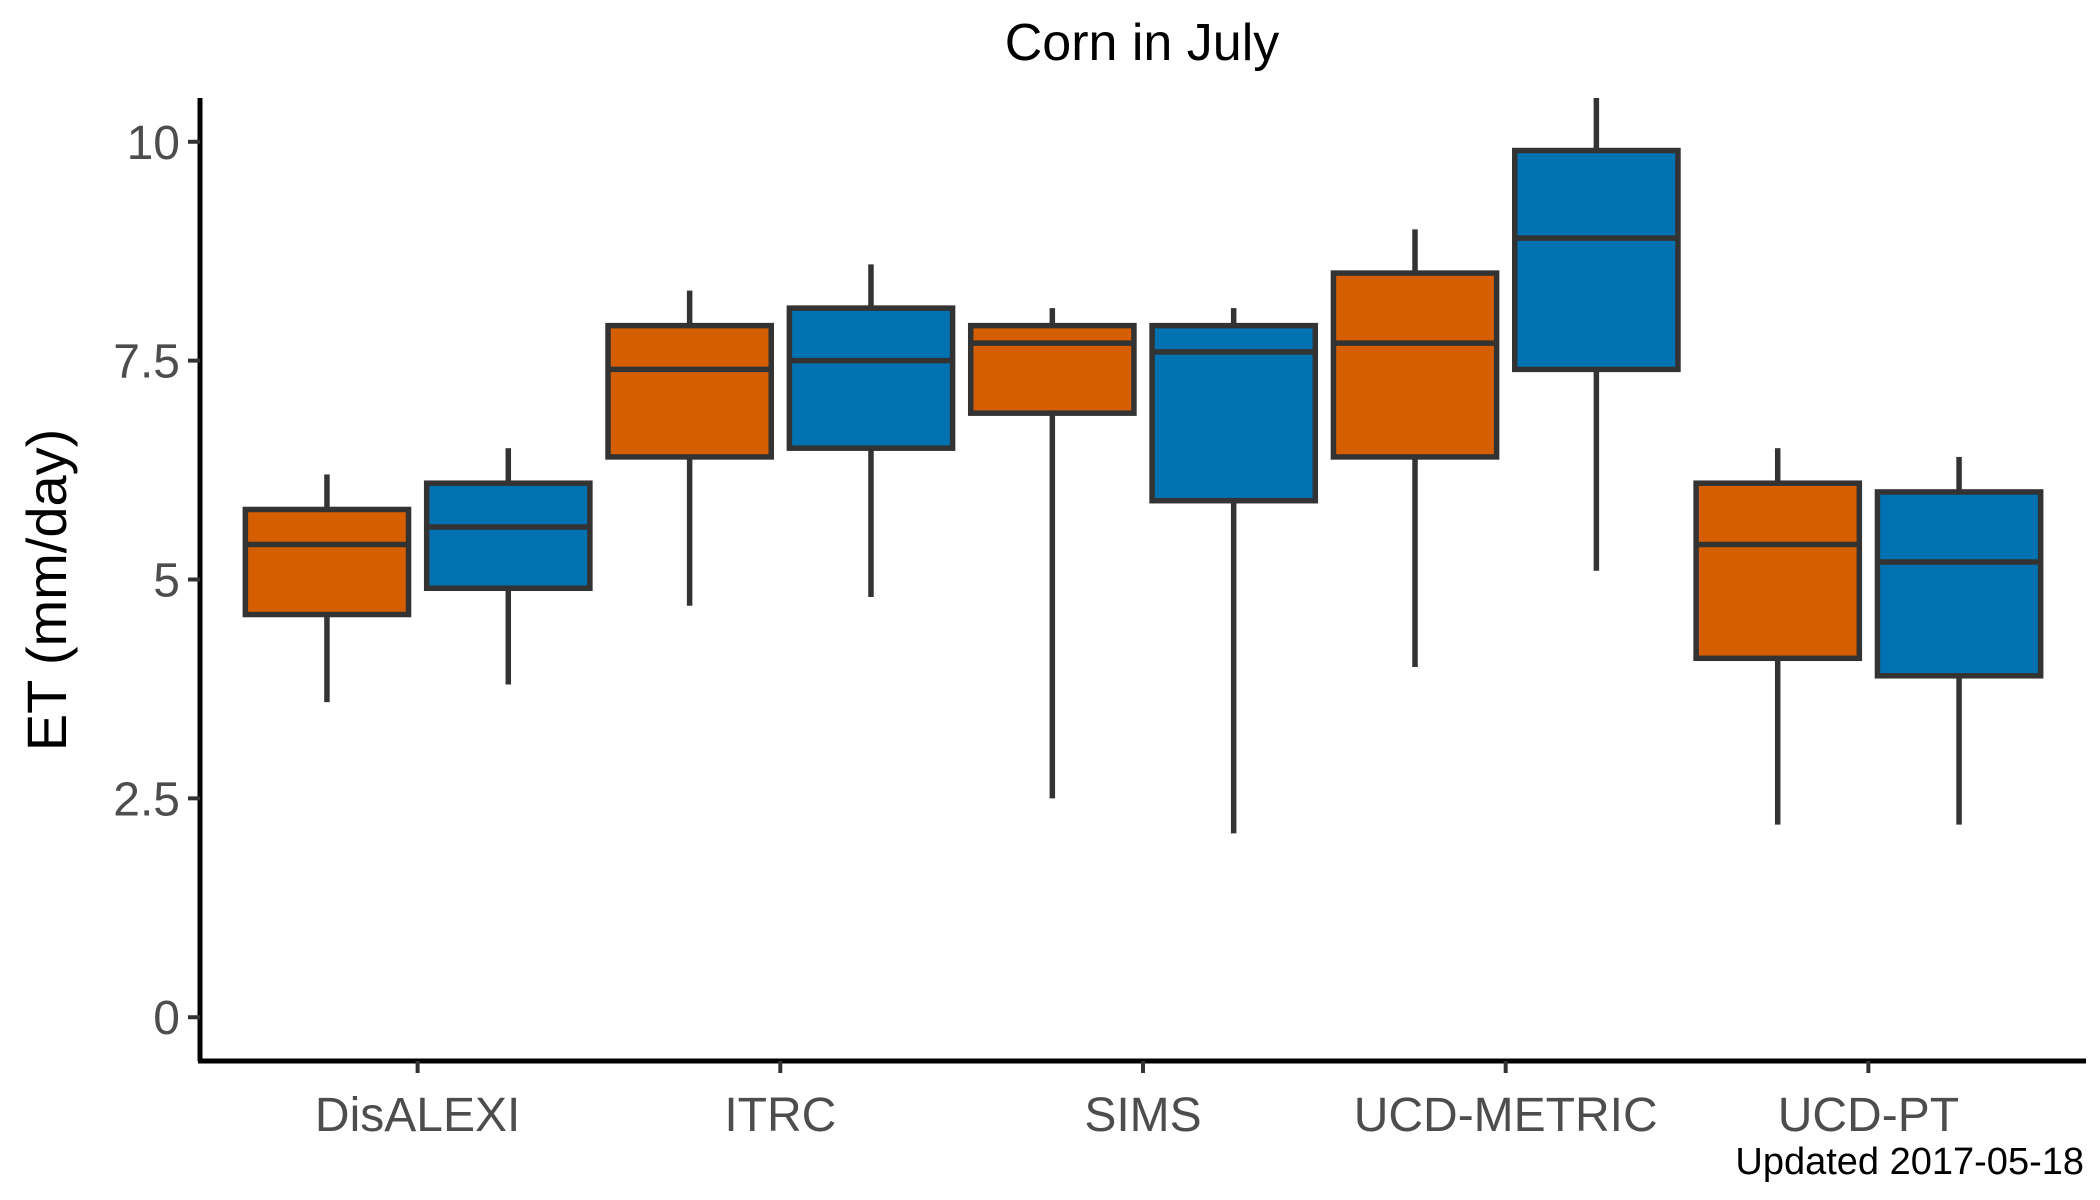 This screenshot has height=1200, width=2100. Describe the element at coordinates (146, 799) in the screenshot. I see `y-tick-label: 2.5` at that location.